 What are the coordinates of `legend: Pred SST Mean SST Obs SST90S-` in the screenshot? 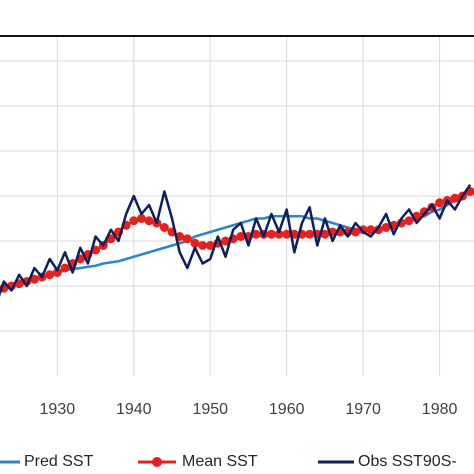 It's located at (228, 461).